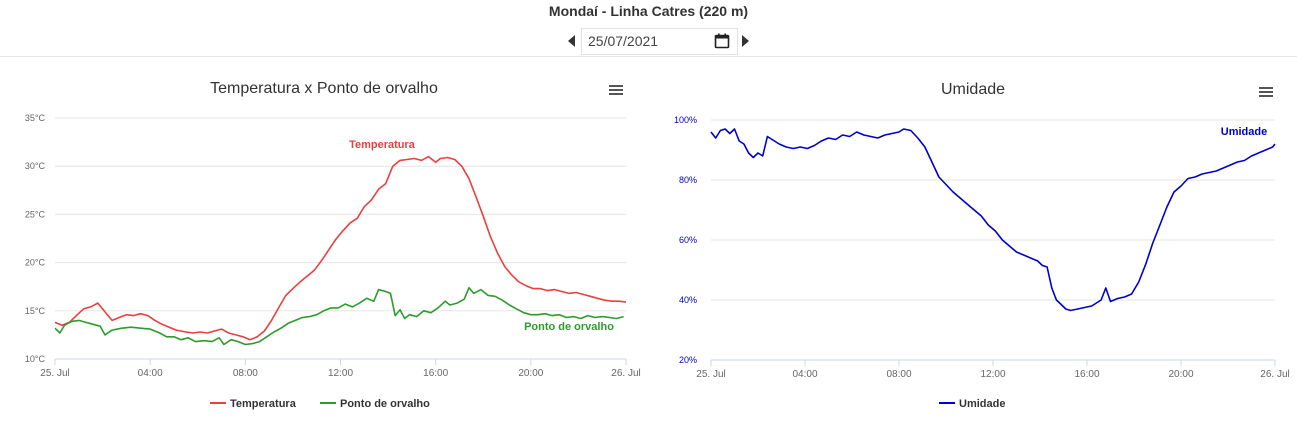 The height and width of the screenshot is (422, 1297). What do you see at coordinates (685, 120) in the screenshot?
I see `y-tick-label: 100%` at bounding box center [685, 120].